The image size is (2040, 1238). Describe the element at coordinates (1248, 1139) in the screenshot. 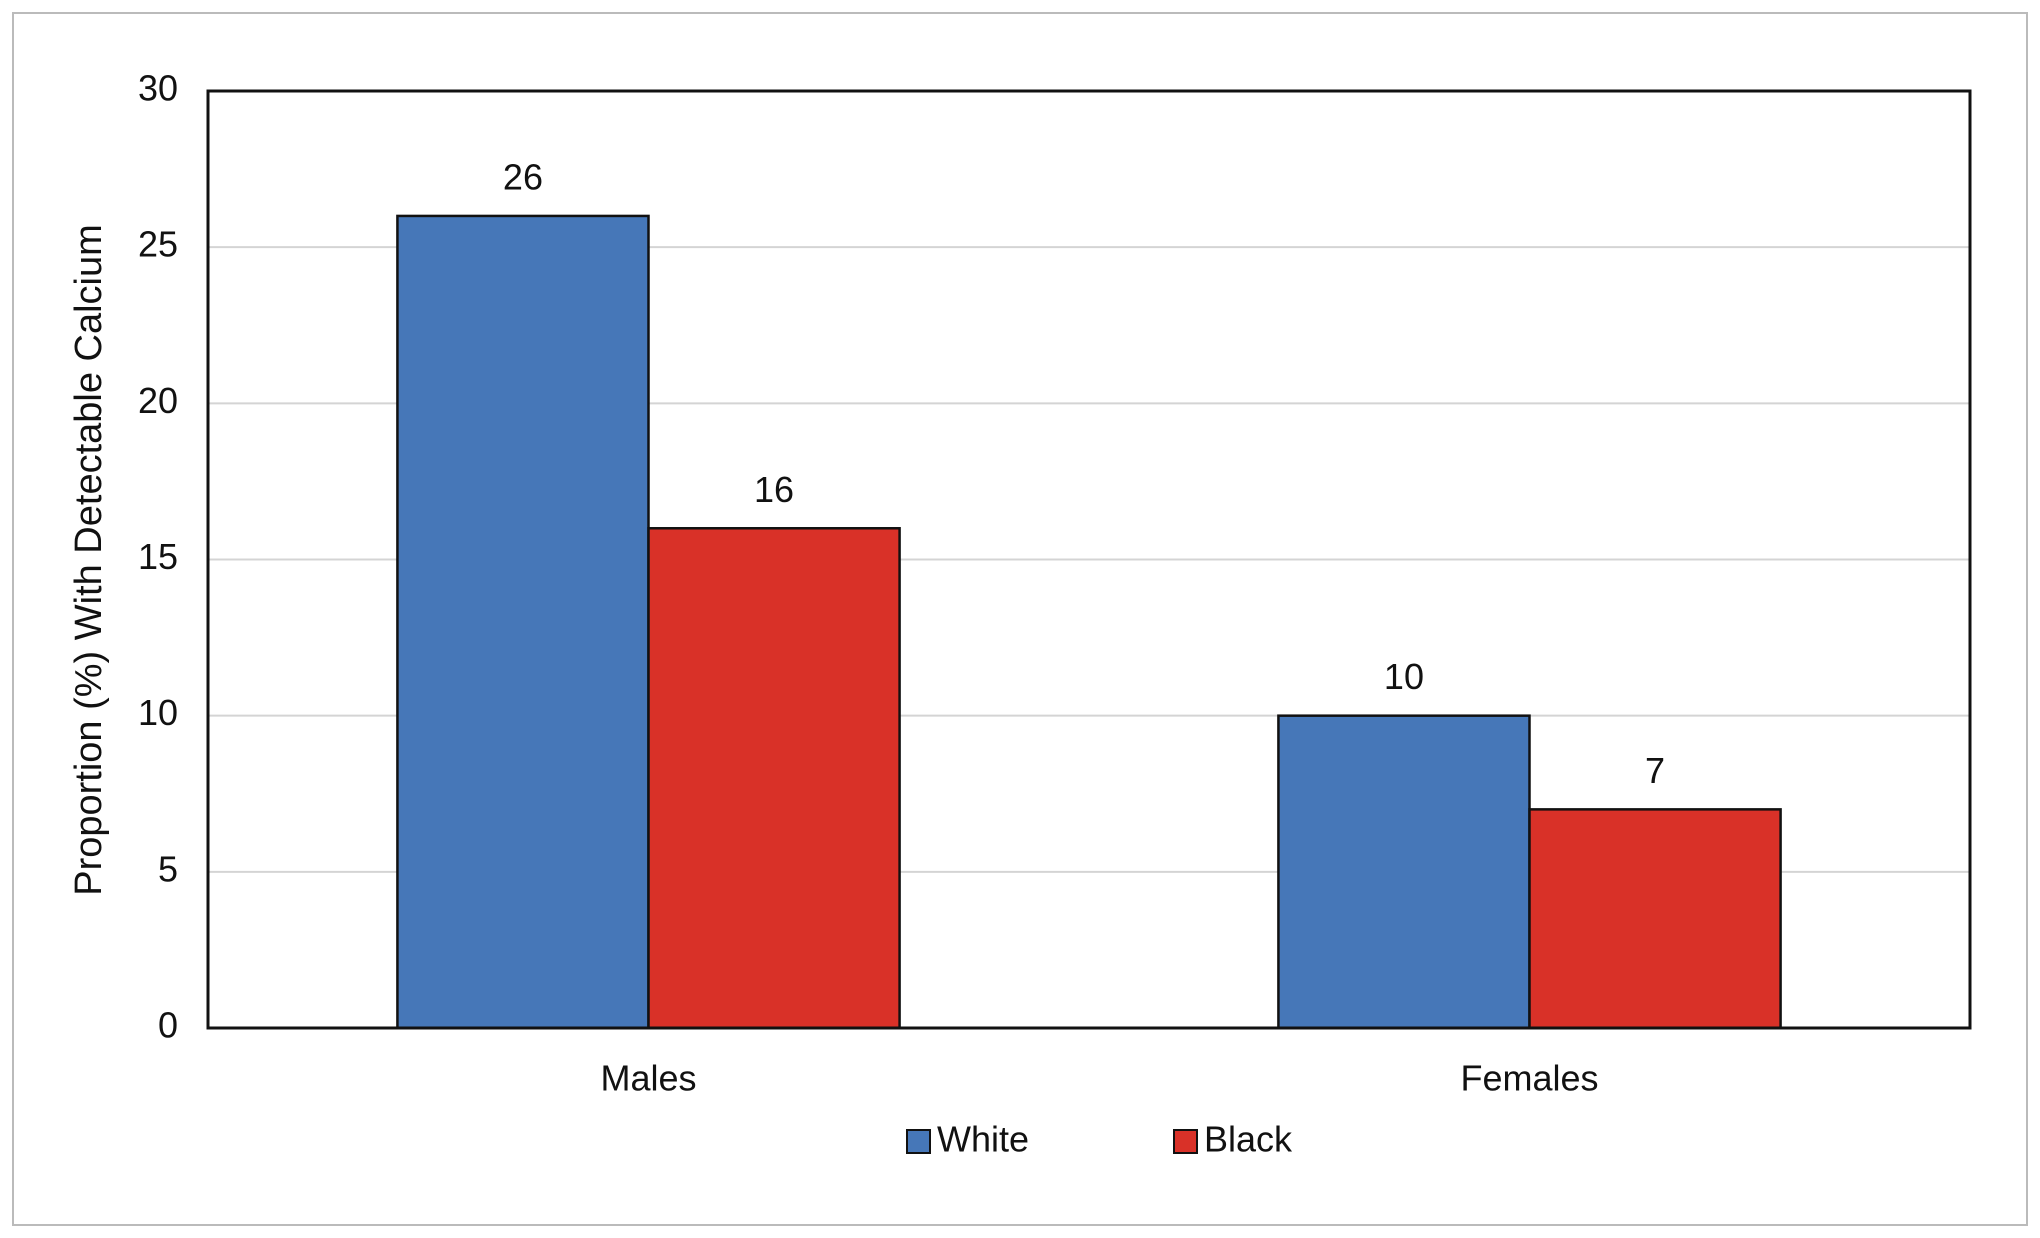

I see `legend-label: Black` at that location.